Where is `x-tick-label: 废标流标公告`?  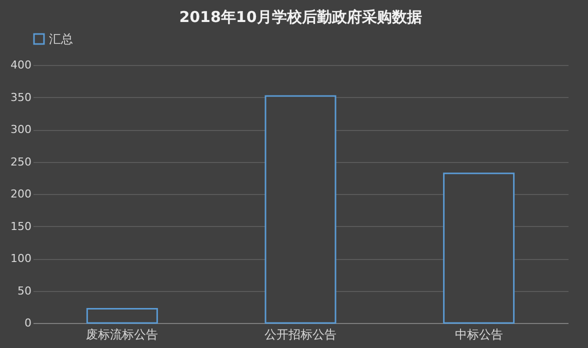
x-tick-label: 废标流标公告 is located at coordinates (122, 335).